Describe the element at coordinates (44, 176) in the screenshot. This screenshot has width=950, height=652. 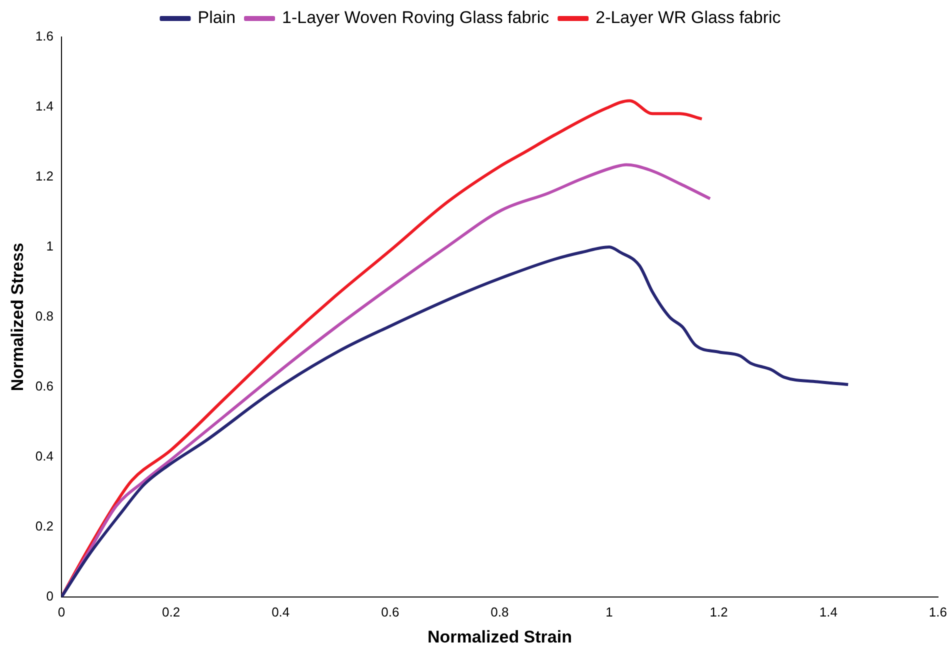
I see `y-tick-label: 1.2` at that location.